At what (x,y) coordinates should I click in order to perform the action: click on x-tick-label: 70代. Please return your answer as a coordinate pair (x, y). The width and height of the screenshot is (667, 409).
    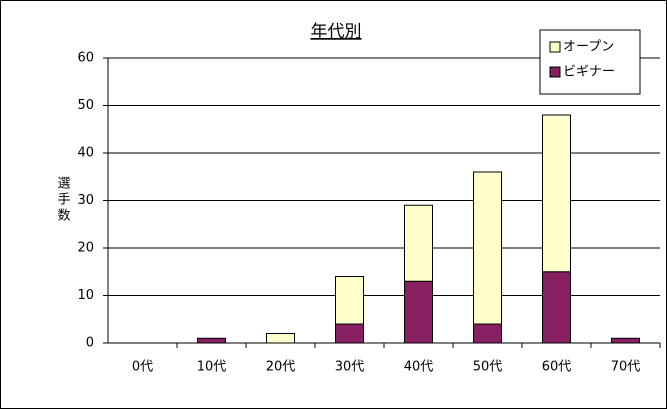
    Looking at the image, I should click on (626, 367).